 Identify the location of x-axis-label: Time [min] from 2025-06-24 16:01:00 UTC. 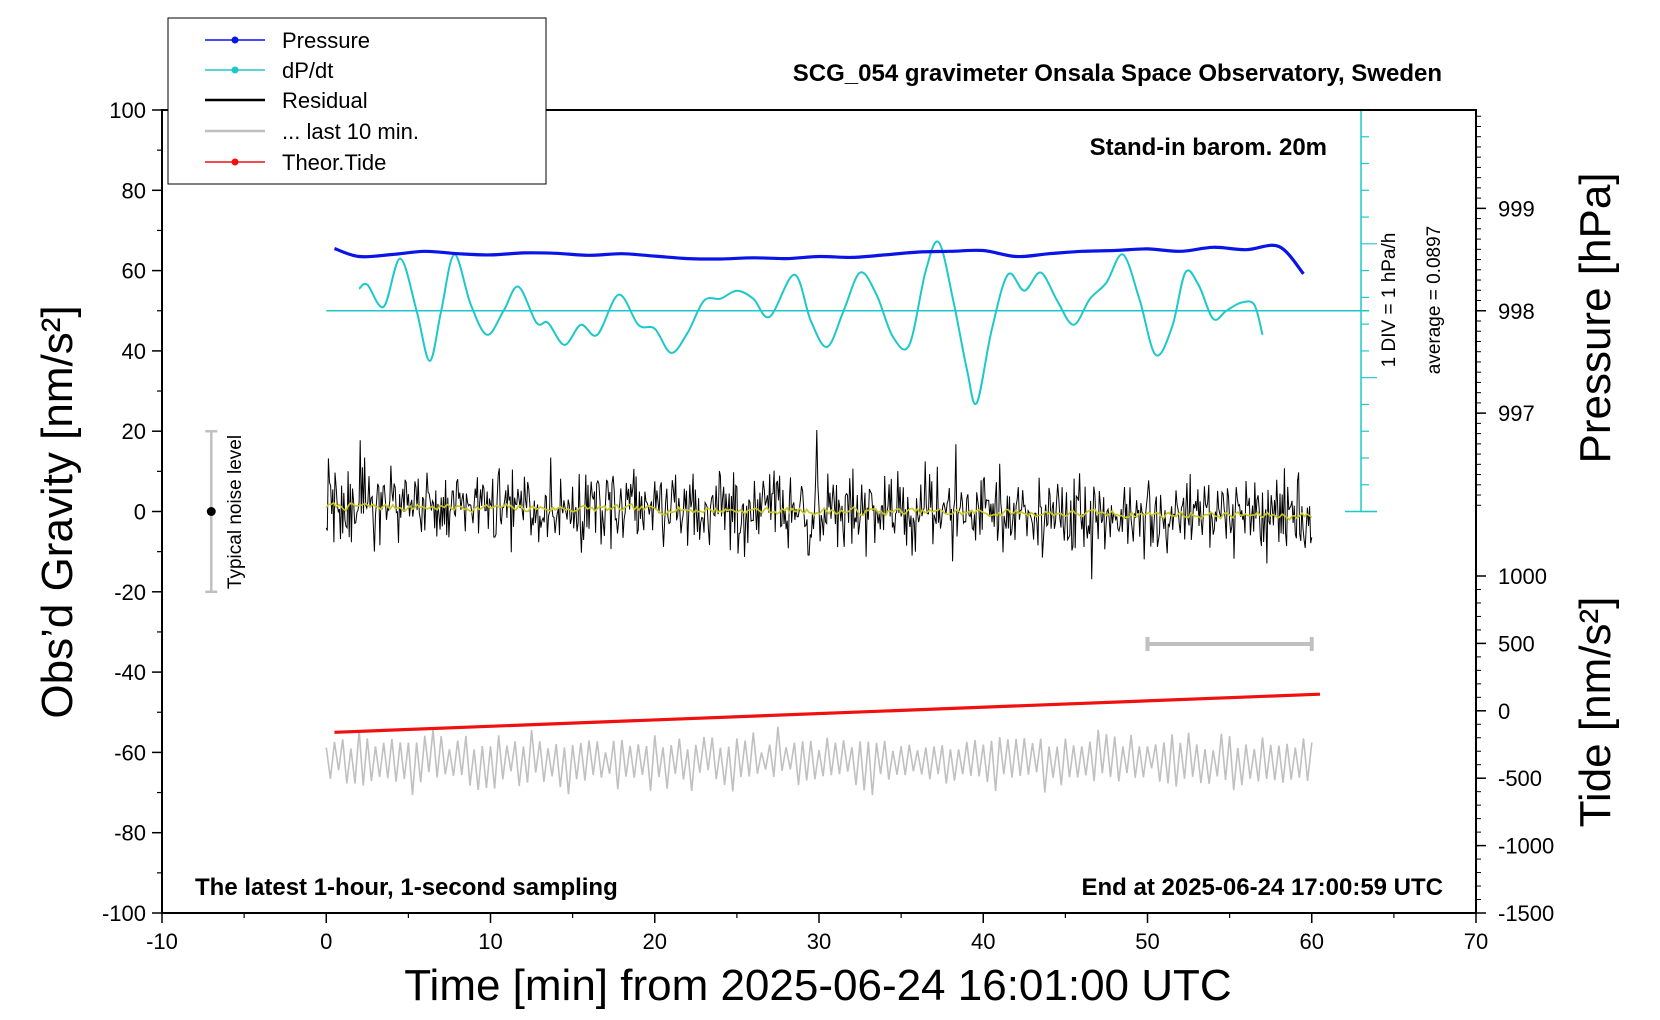
(817, 985).